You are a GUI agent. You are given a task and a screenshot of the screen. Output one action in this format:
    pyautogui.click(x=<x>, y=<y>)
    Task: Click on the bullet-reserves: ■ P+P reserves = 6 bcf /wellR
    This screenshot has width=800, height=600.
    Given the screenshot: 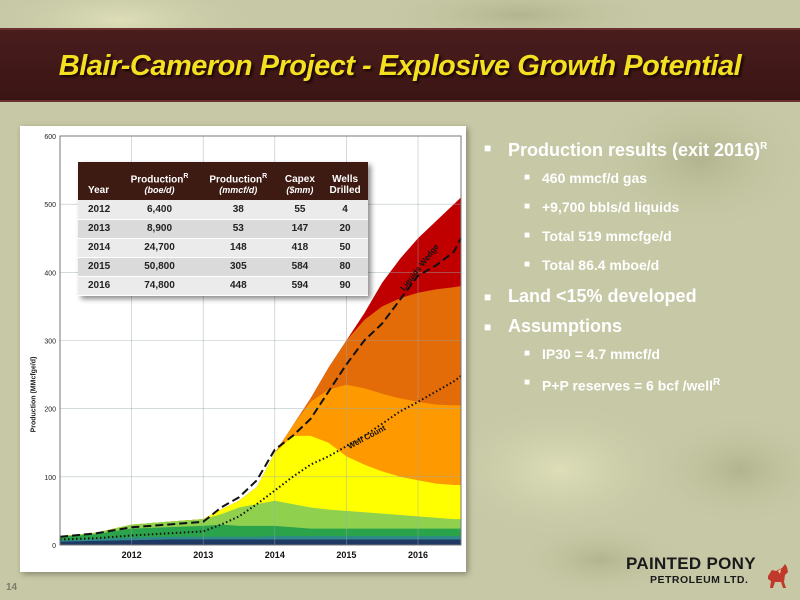 What is the action you would take?
    pyautogui.click(x=637, y=384)
    